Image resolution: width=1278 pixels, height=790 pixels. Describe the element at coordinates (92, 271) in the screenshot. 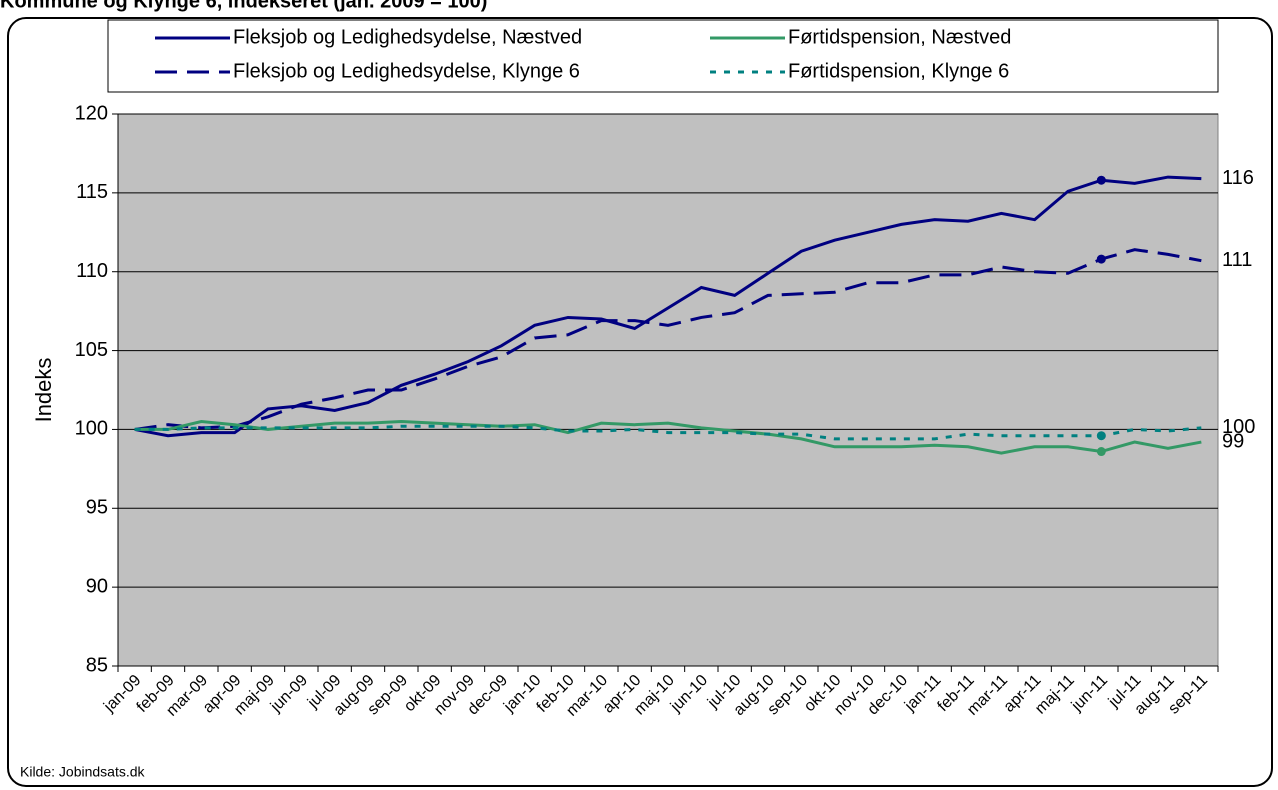

I see `y-tick-label: 110` at that location.